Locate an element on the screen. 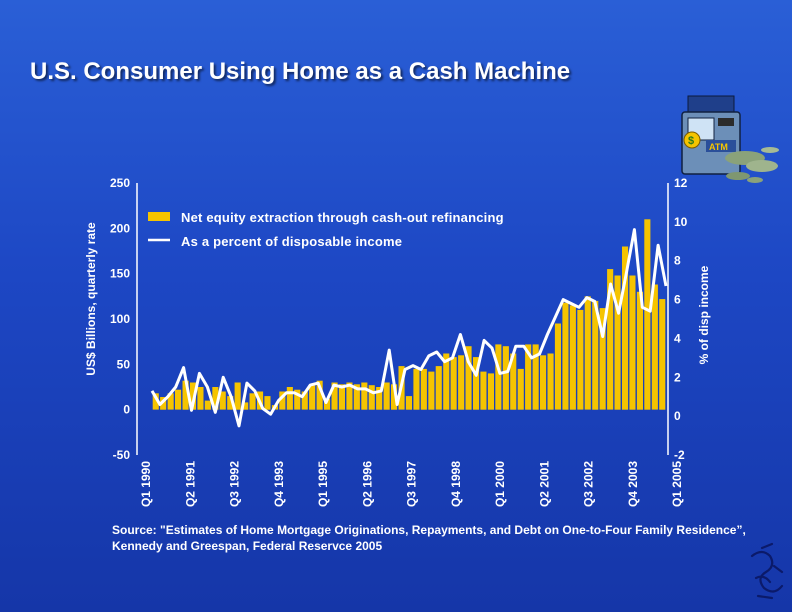 Image resolution: width=792 pixels, height=612 pixels. left-tick-labels: 250 200 150 100 50 0 -50 is located at coordinates (120, 319).